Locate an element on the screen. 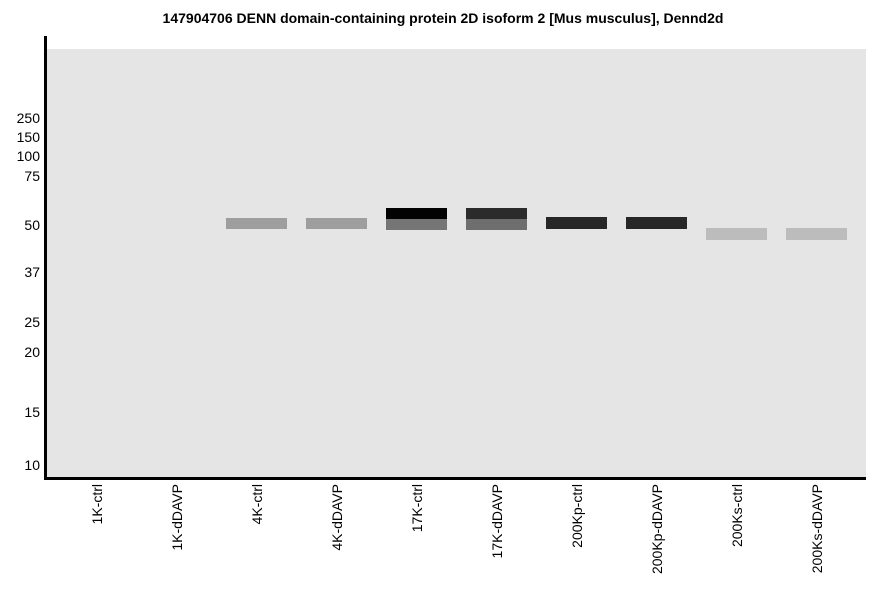  mw-marker-label: 75 is located at coordinates (32, 176).